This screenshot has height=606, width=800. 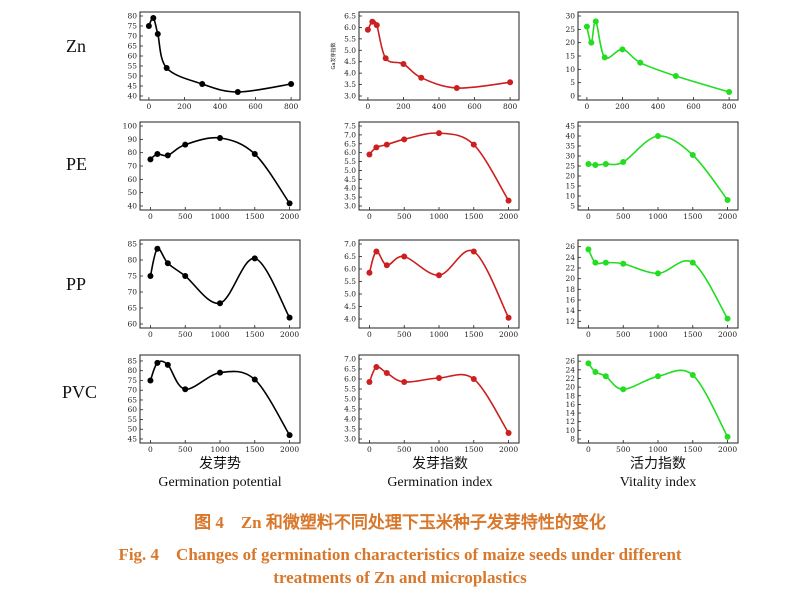 I want to click on panel-zn-index-series-line, so click(x=439, y=54).